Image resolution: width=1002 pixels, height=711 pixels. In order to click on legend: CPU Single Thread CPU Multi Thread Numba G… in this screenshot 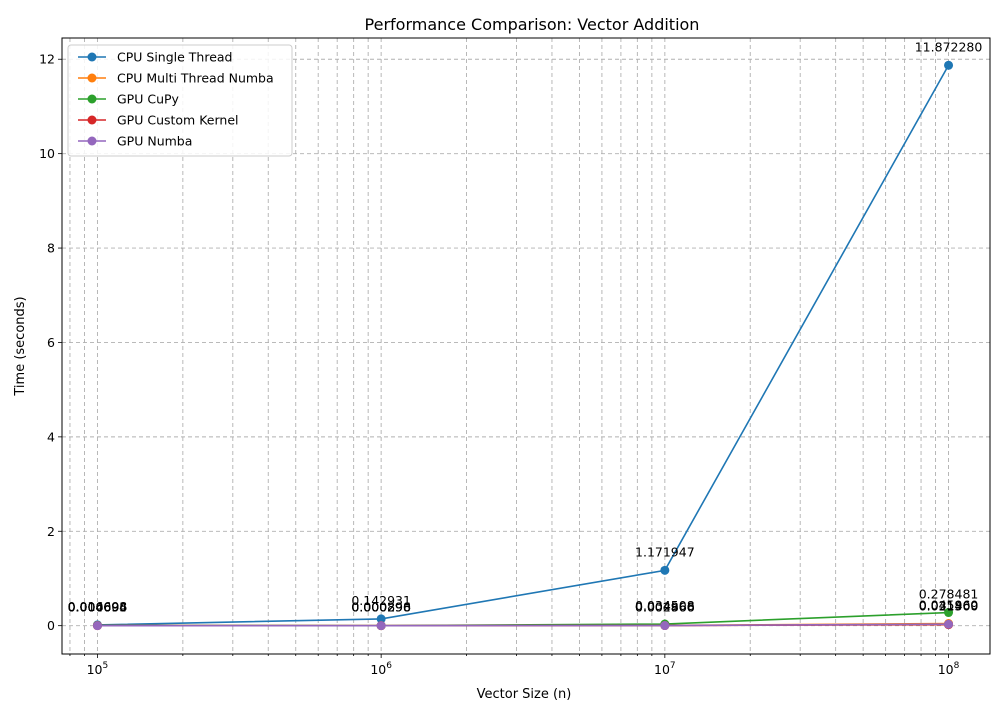, I will do `click(180, 100)`.